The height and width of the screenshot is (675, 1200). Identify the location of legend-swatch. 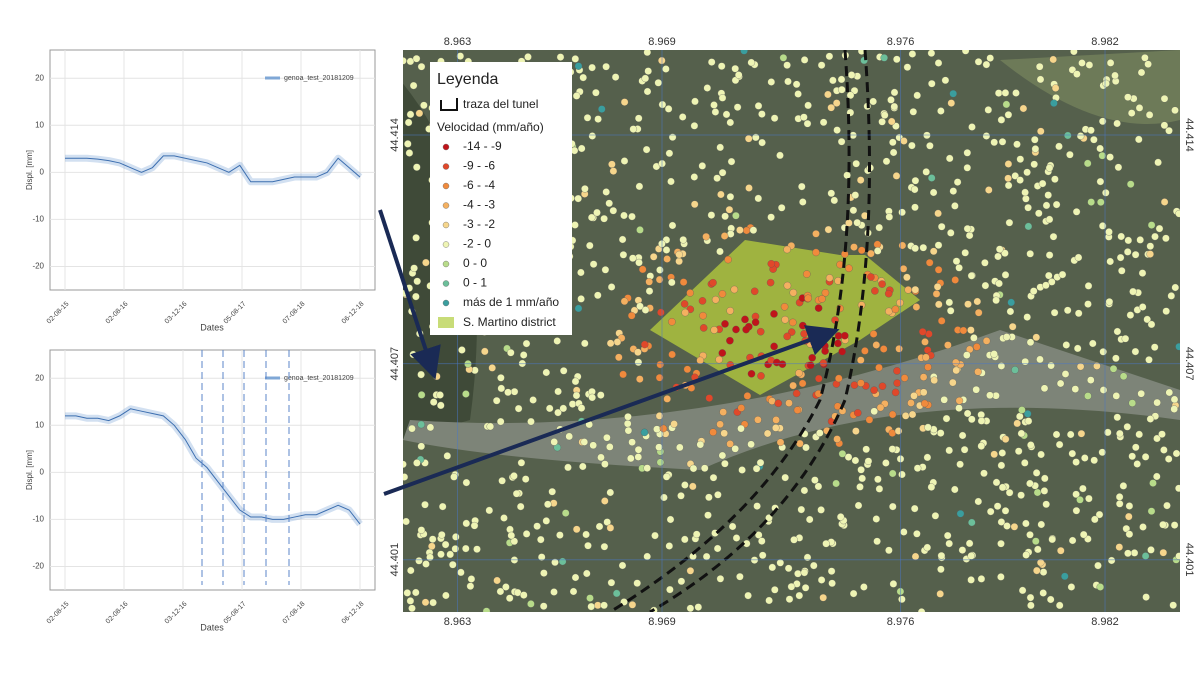
(446, 225).